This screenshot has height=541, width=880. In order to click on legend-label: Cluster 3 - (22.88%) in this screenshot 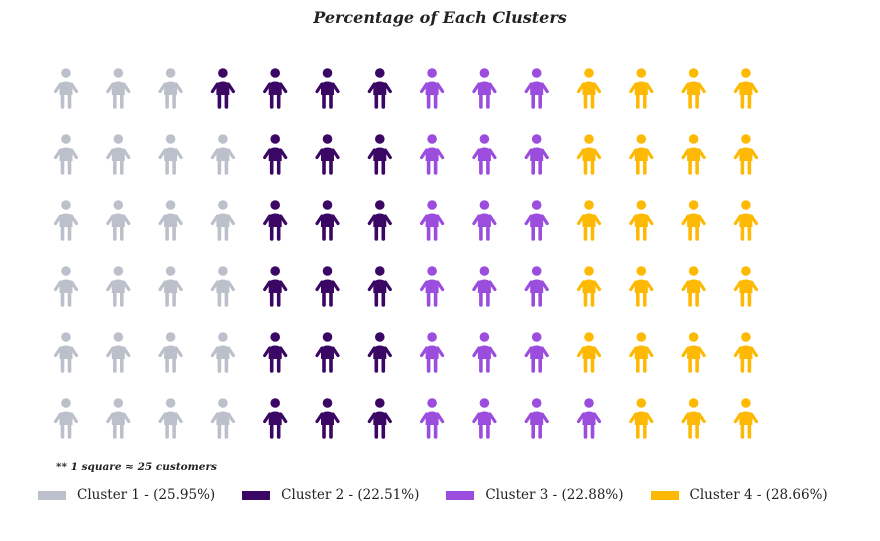, I will do `click(554, 495)`.